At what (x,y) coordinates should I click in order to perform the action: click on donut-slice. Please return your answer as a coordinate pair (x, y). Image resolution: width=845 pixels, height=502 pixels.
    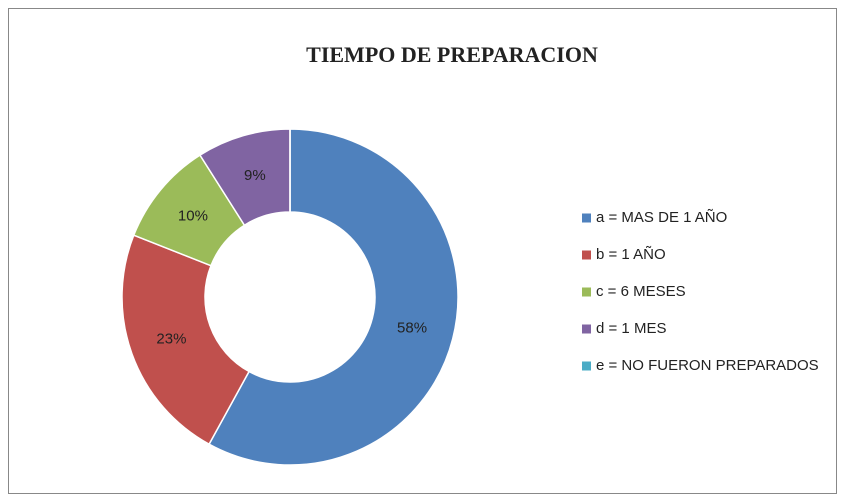
    Looking at the image, I should click on (186, 340).